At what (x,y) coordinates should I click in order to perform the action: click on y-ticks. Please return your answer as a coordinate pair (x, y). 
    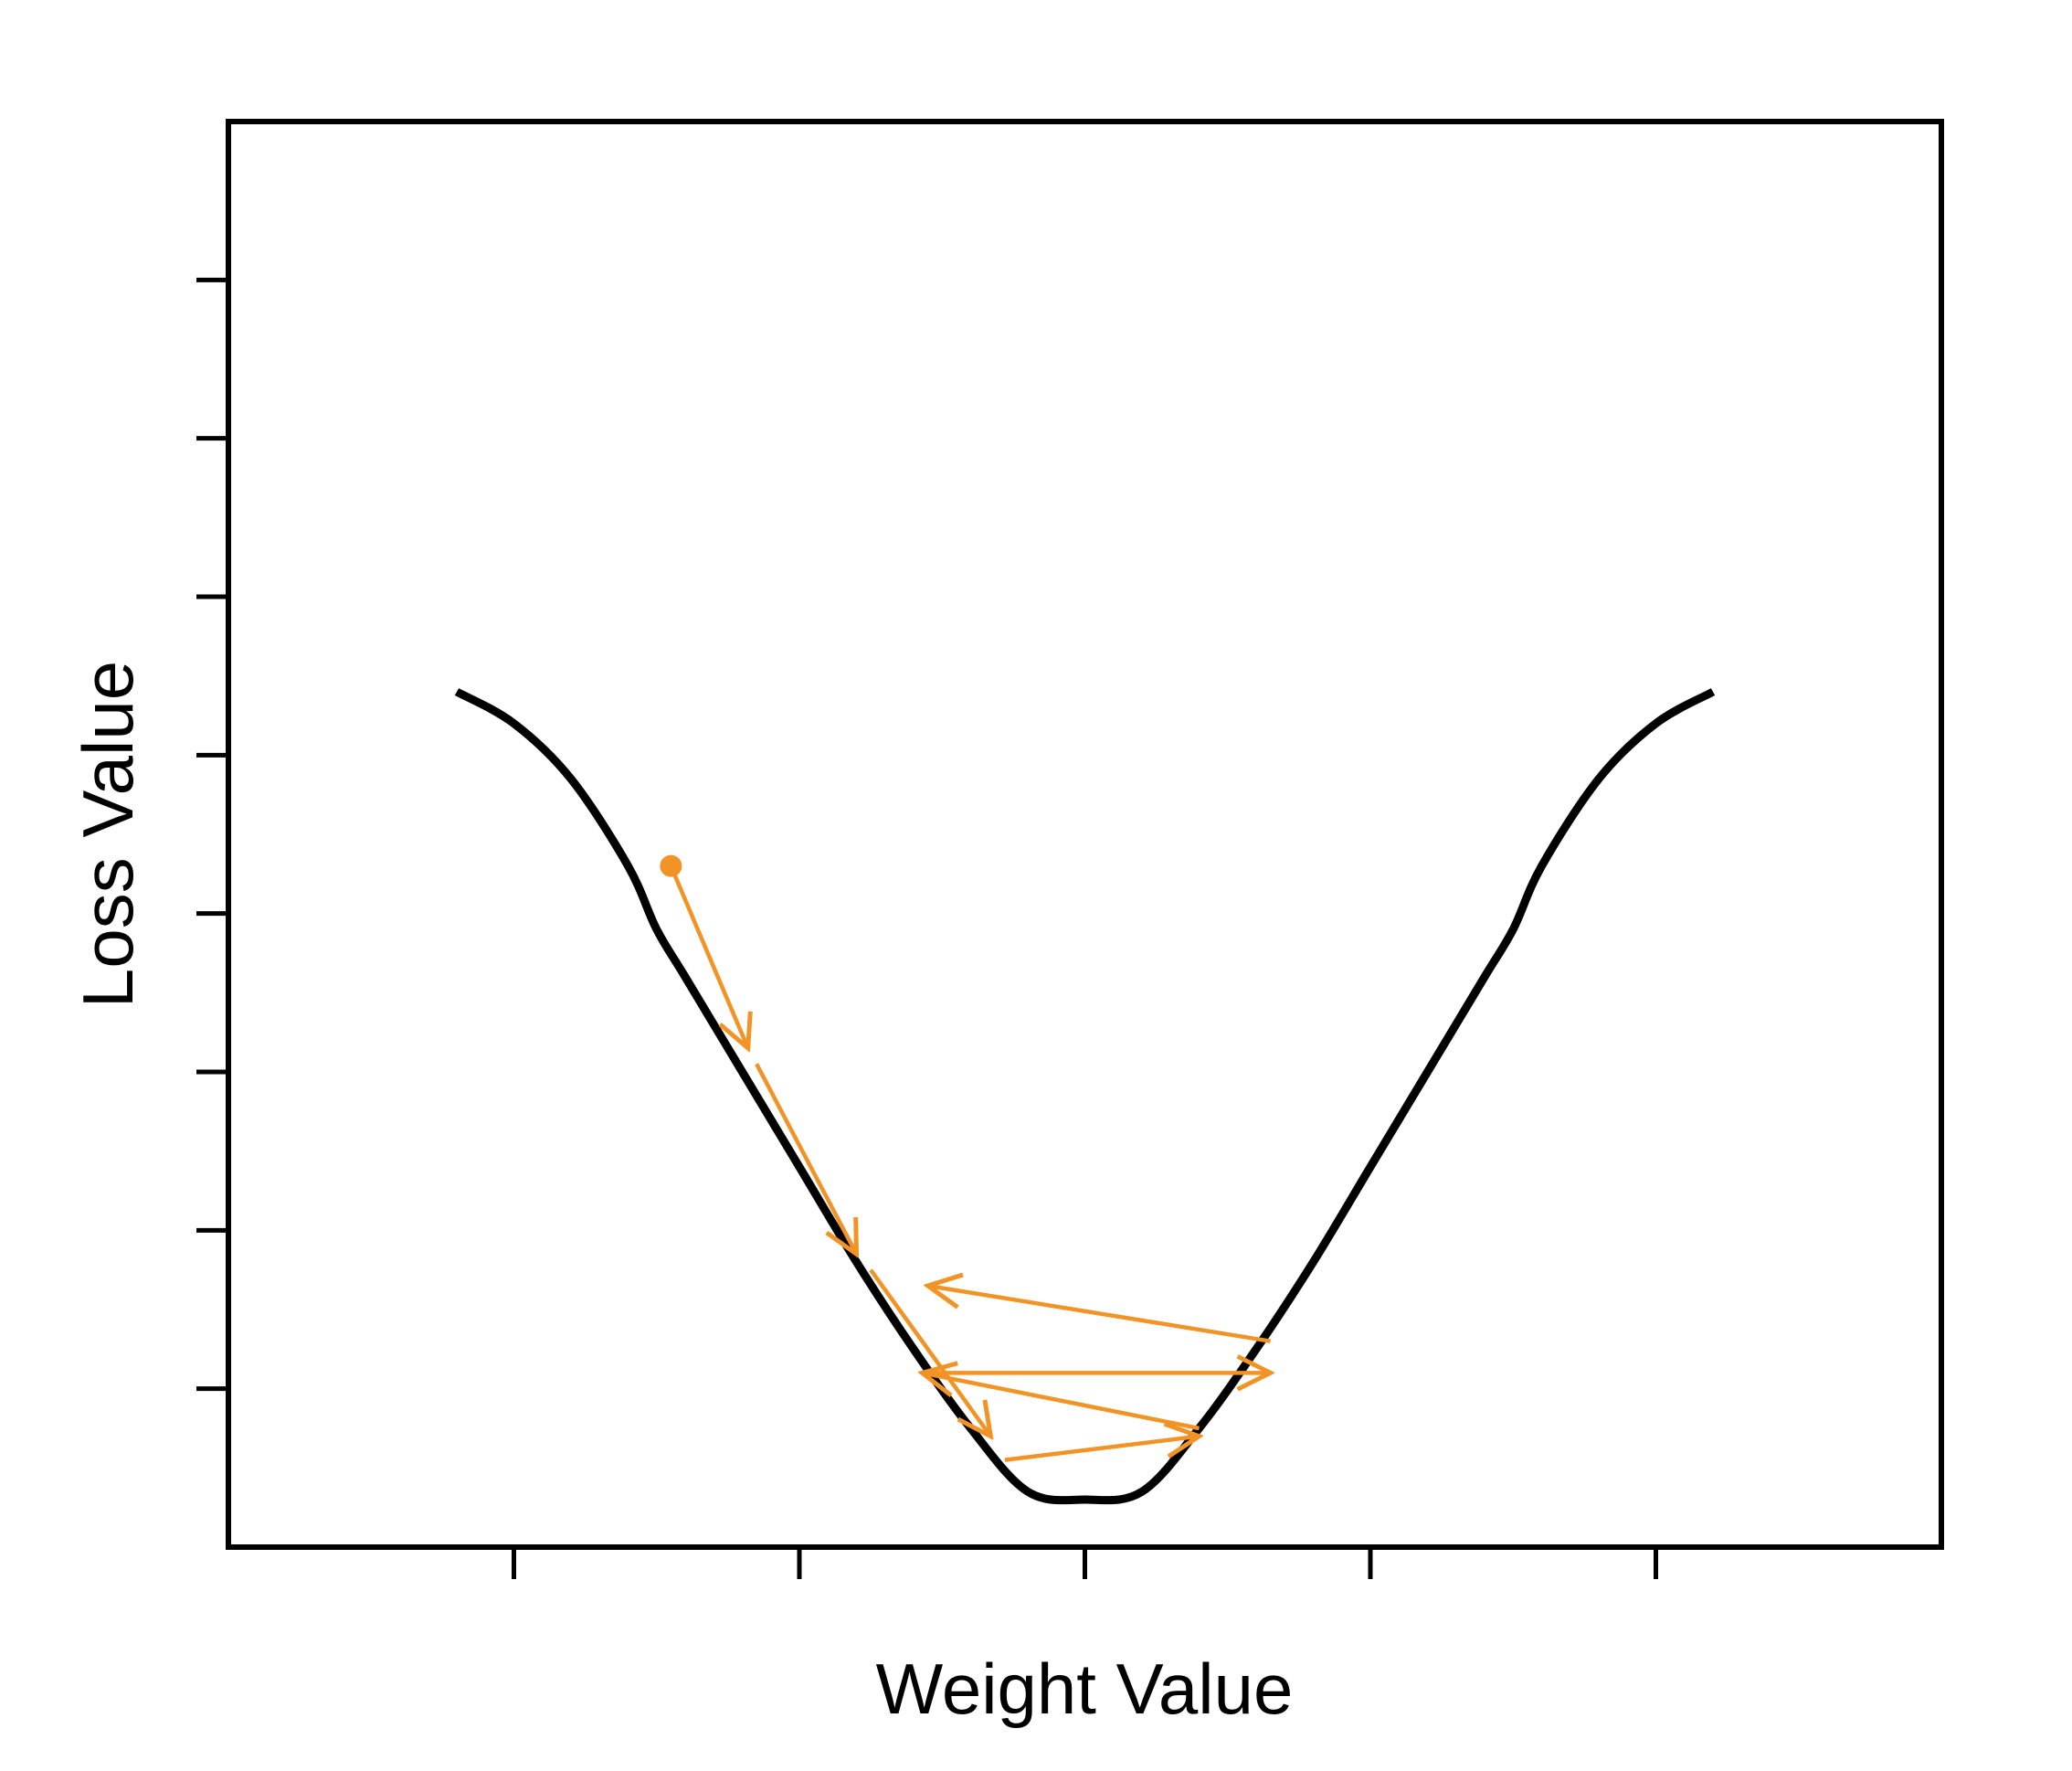
    Looking at the image, I should click on (212, 834).